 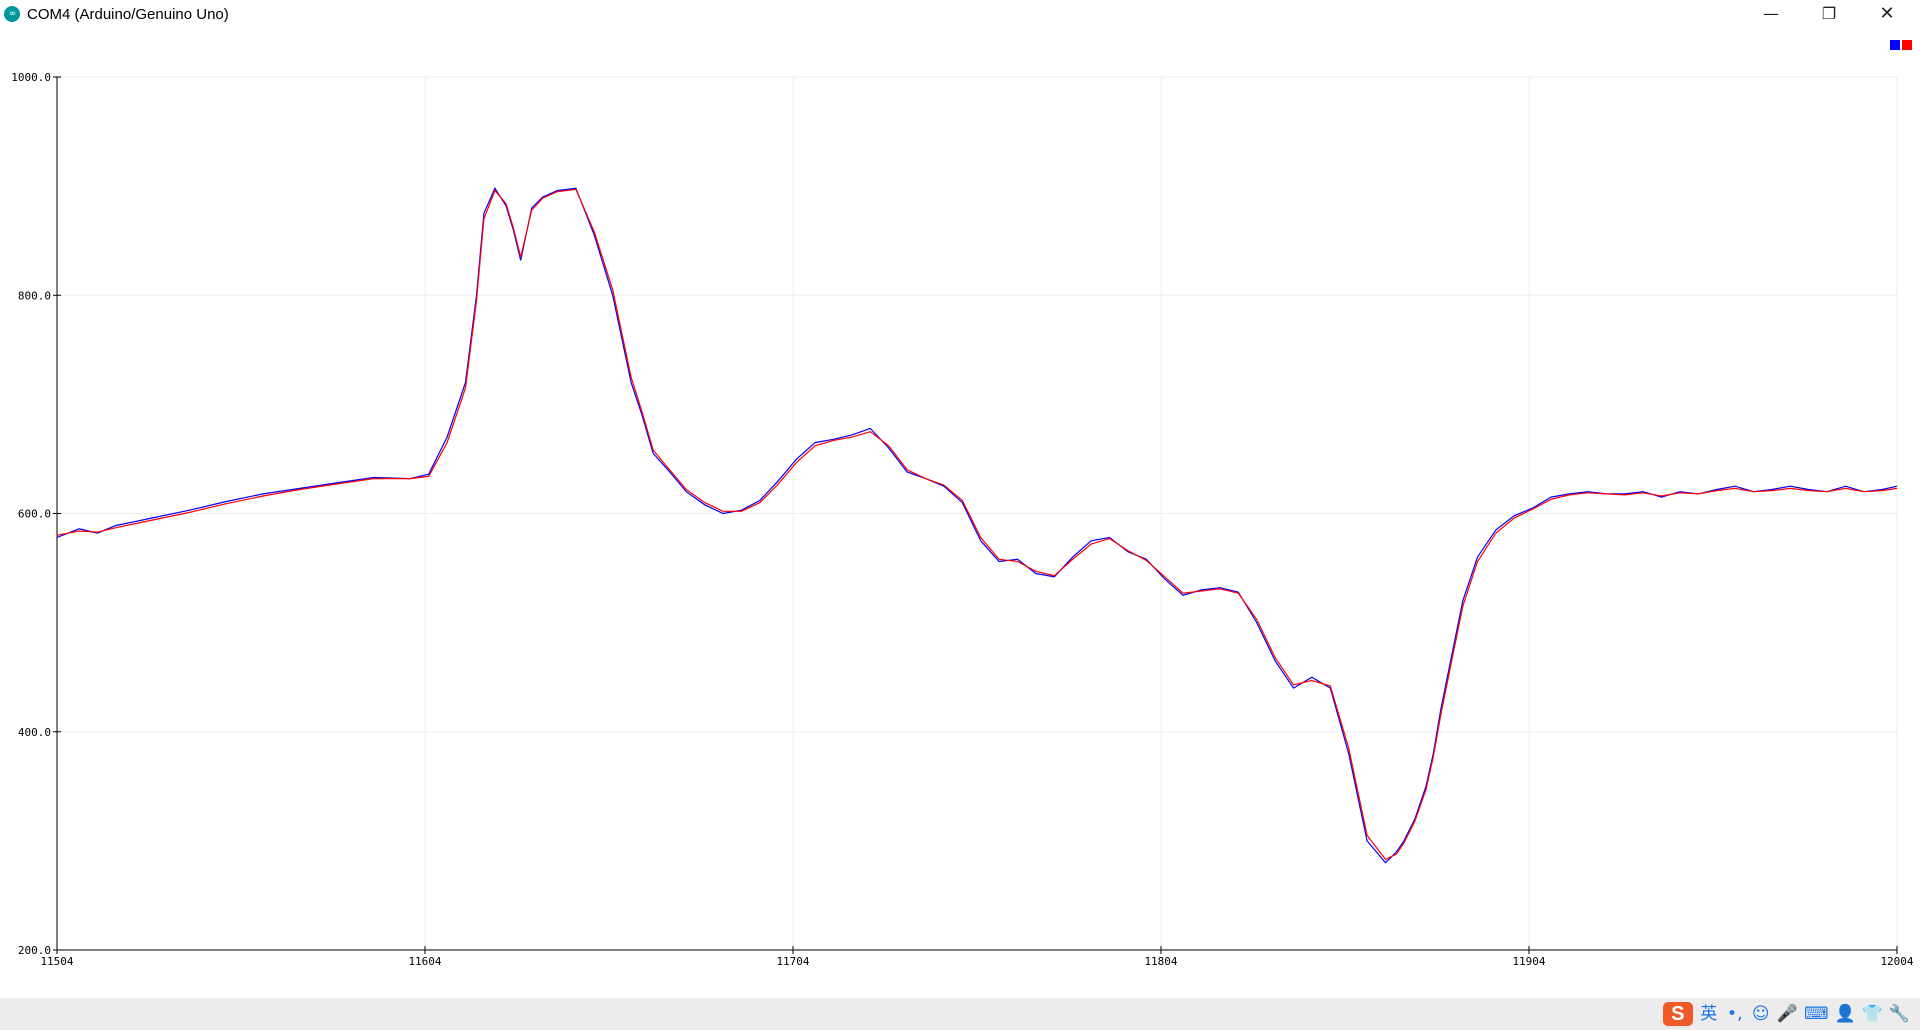 What do you see at coordinates (960, 1014) in the screenshot?
I see `taskbar: S 英 •, ☺ 🎤 ⌨ 👤 👕 🔧` at bounding box center [960, 1014].